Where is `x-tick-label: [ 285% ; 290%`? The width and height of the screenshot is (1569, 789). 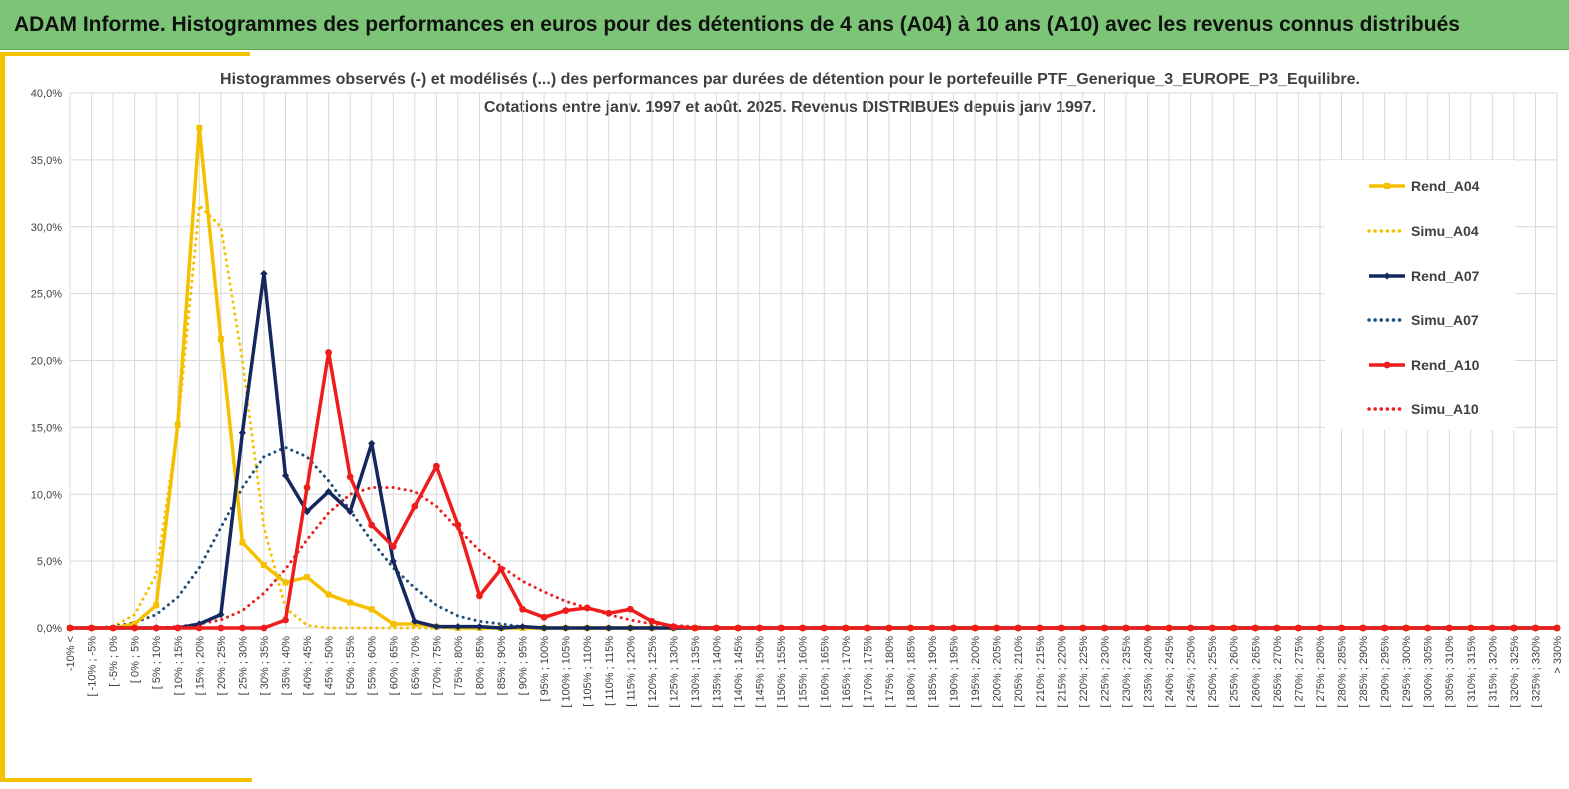 x-tick-label: [ 285% ; 290% is located at coordinates (1364, 672).